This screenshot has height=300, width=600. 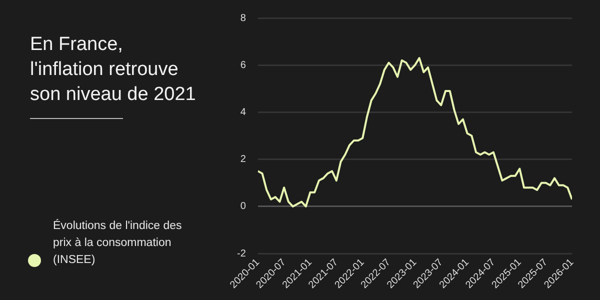 I want to click on y-tick-label: 6, so click(x=243, y=65).